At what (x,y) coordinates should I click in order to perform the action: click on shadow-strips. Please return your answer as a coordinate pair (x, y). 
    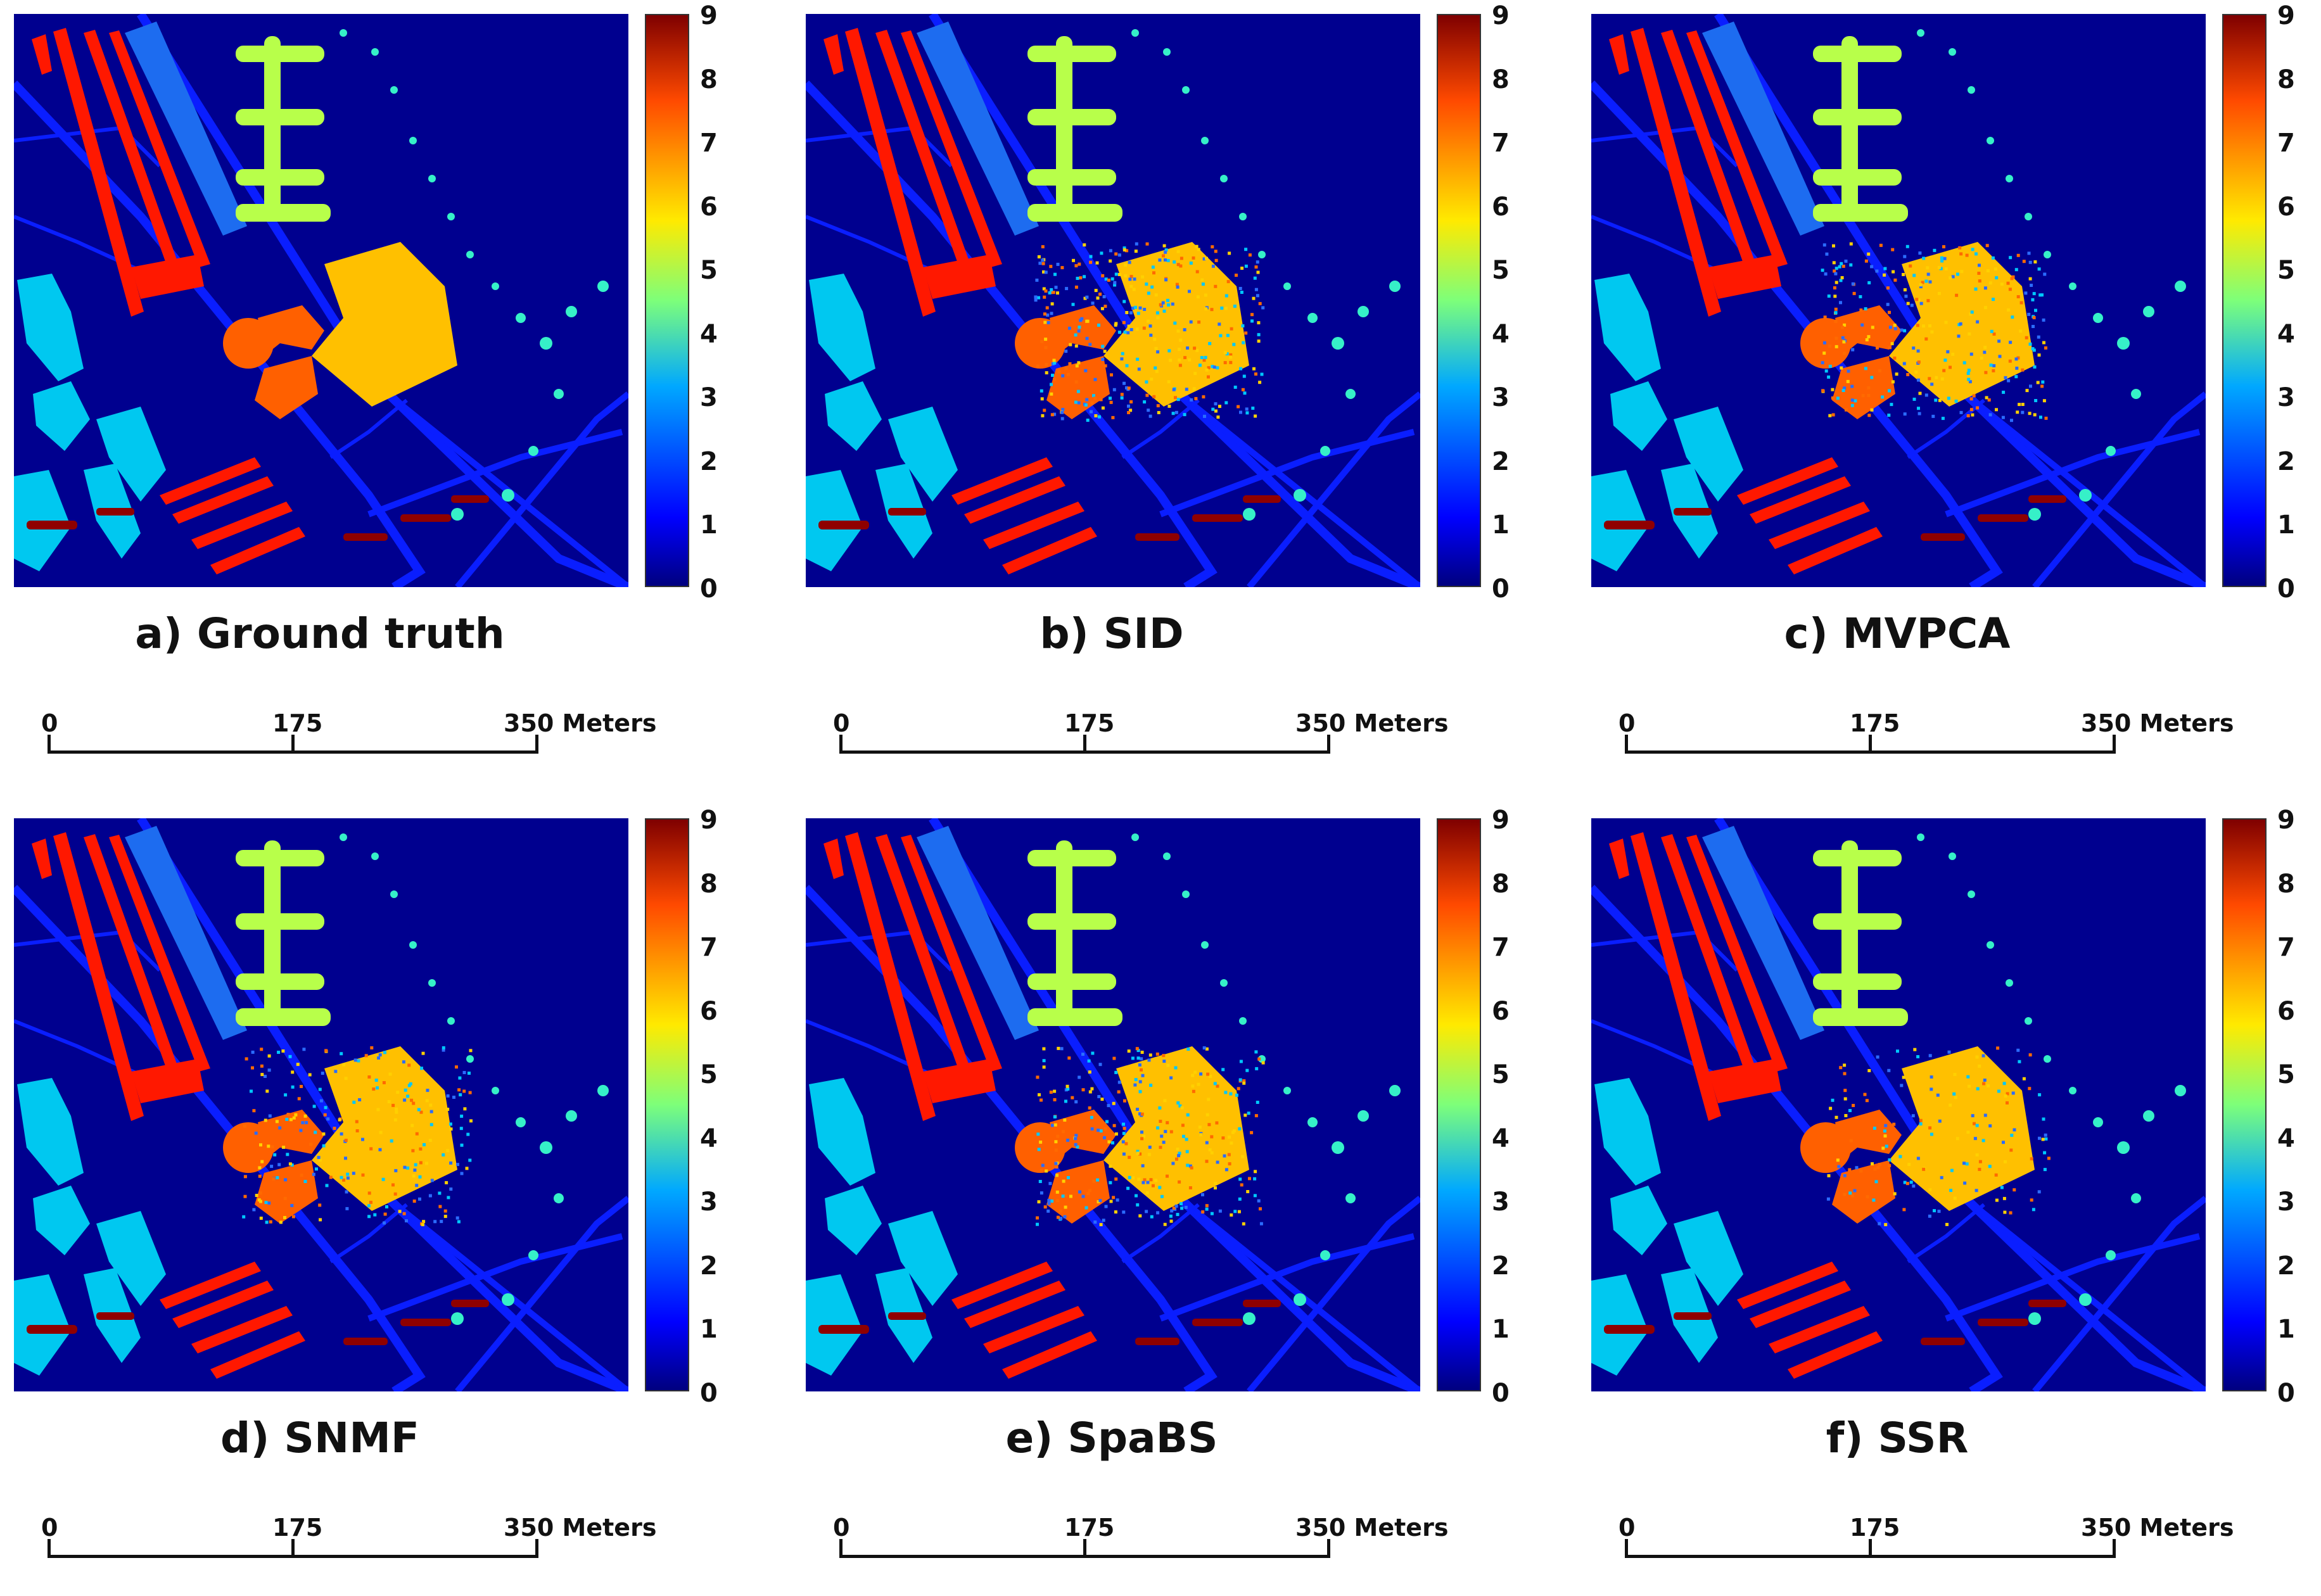
    Looking at the image, I should click on (1049, 518).